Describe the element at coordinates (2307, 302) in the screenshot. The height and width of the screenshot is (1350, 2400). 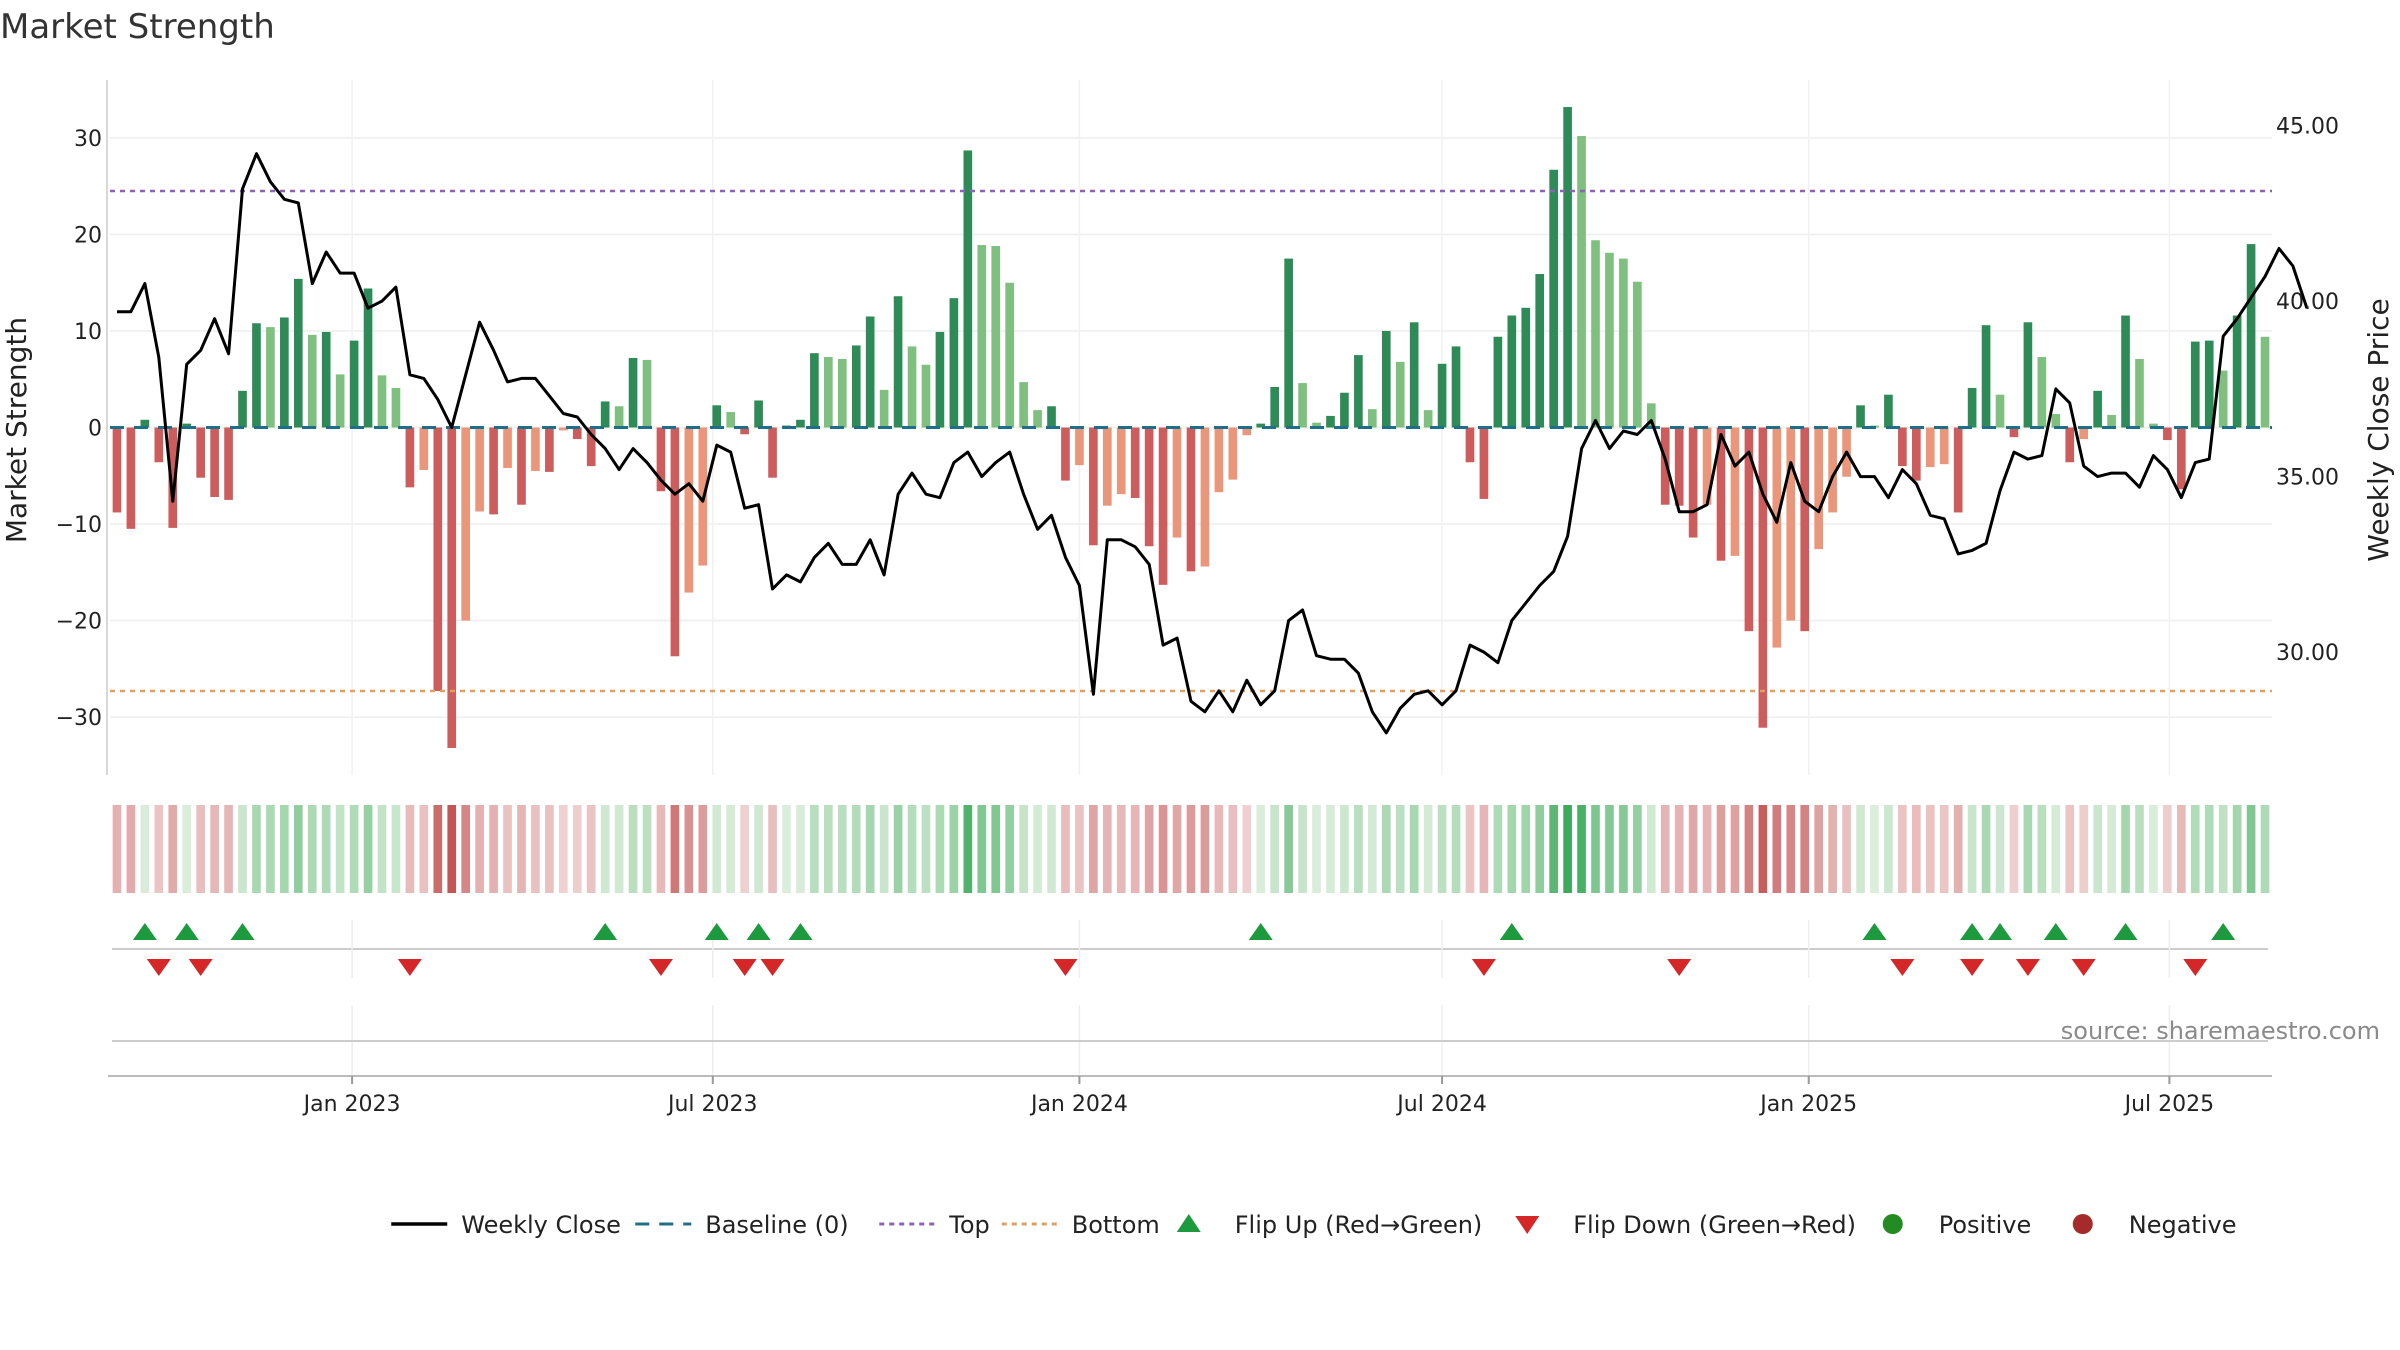
I see `y2-tick-label: 40.00` at that location.